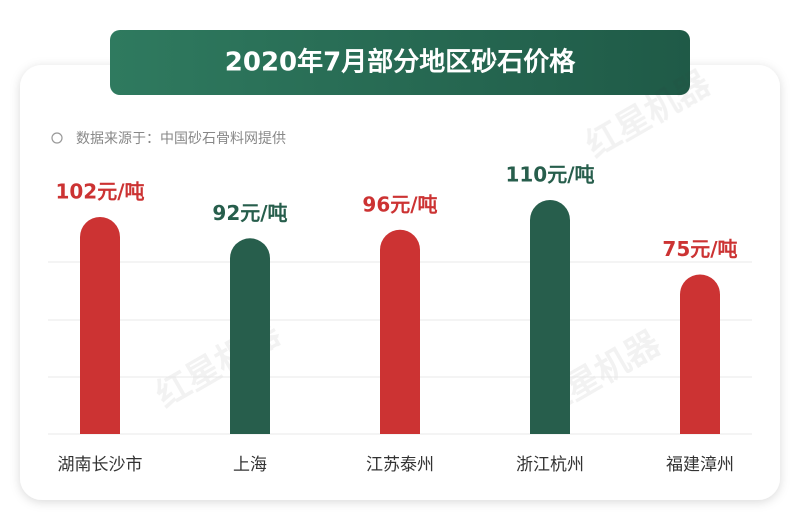 This screenshot has width=800, height=530. Describe the element at coordinates (181, 139) in the screenshot. I see `source-note: 数据来源于：中国砂石骨料网提供` at that location.